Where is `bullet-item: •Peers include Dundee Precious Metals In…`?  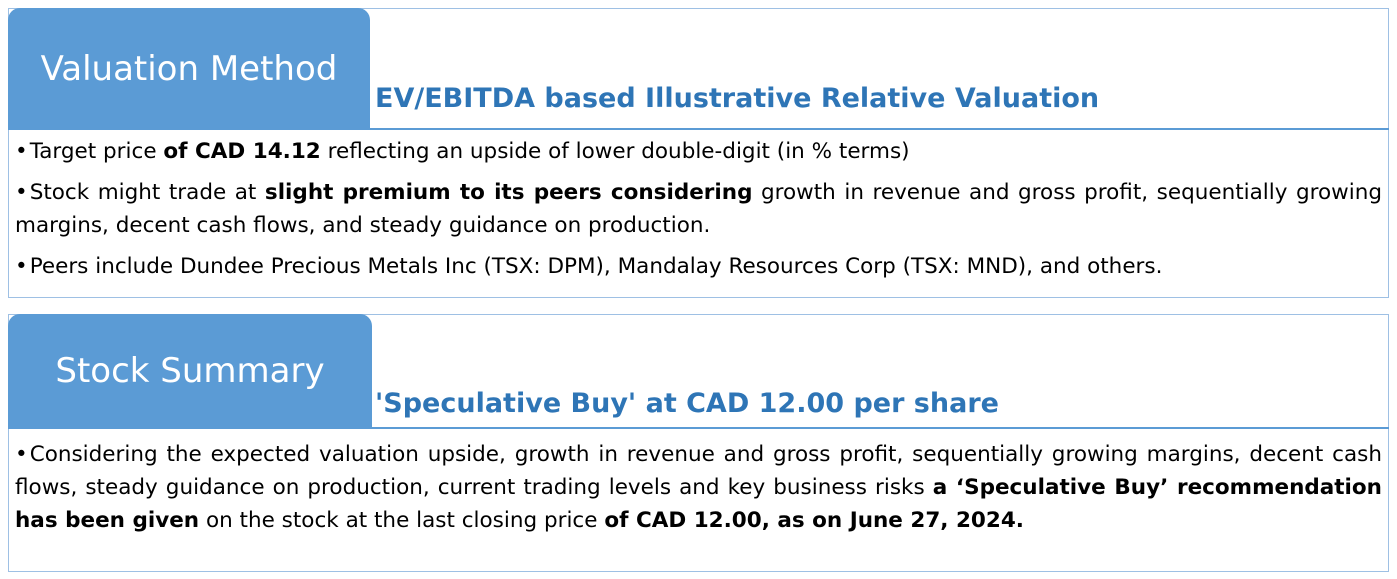 bullet-item: •Peers include Dundee Precious Metals In… is located at coordinates (589, 266).